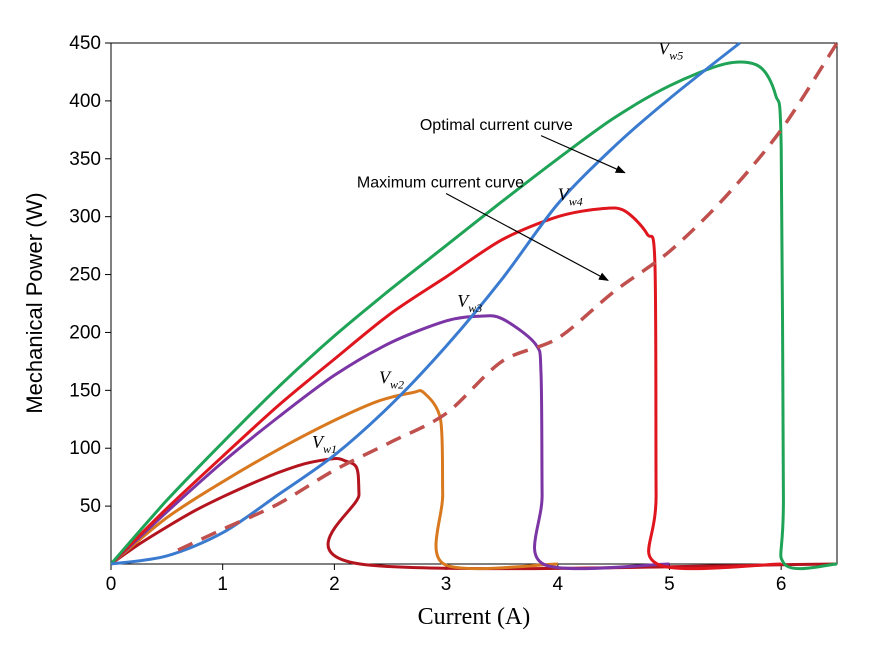 This screenshot has width=884, height=654. Describe the element at coordinates (474, 617) in the screenshot. I see `x-axis-label: Current (A)` at that location.